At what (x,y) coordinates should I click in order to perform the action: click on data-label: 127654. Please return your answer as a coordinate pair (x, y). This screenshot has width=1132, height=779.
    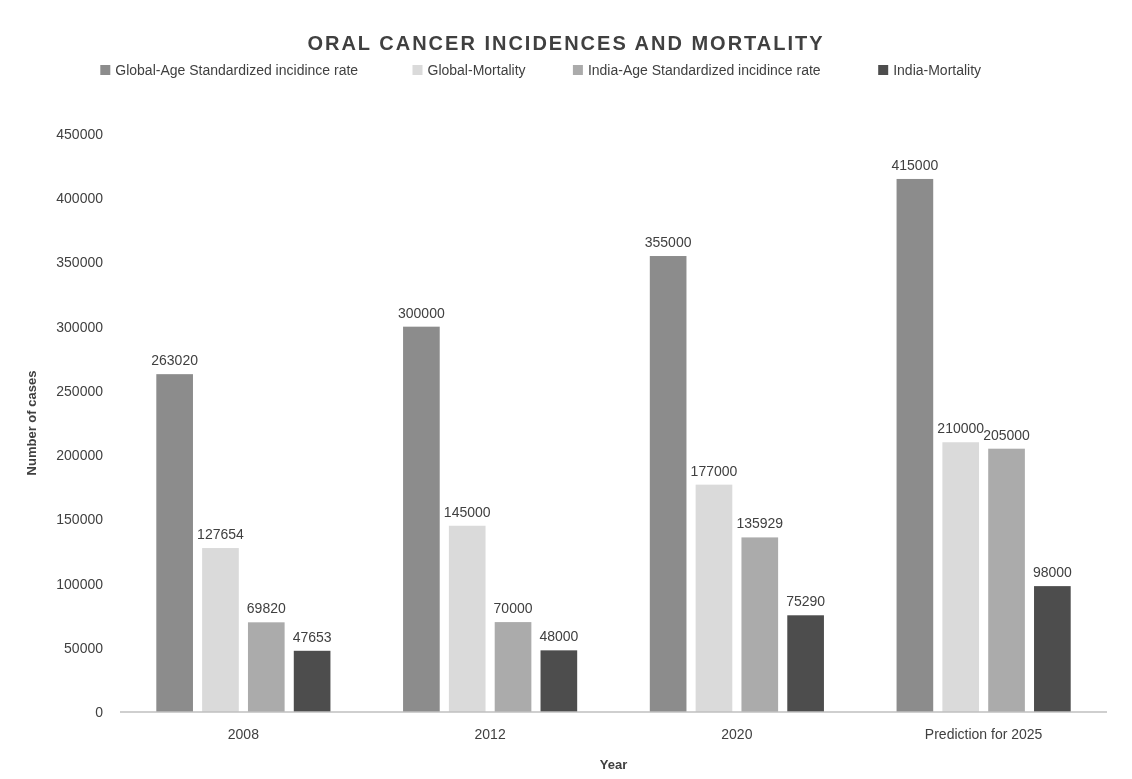
    Looking at the image, I should click on (221, 534).